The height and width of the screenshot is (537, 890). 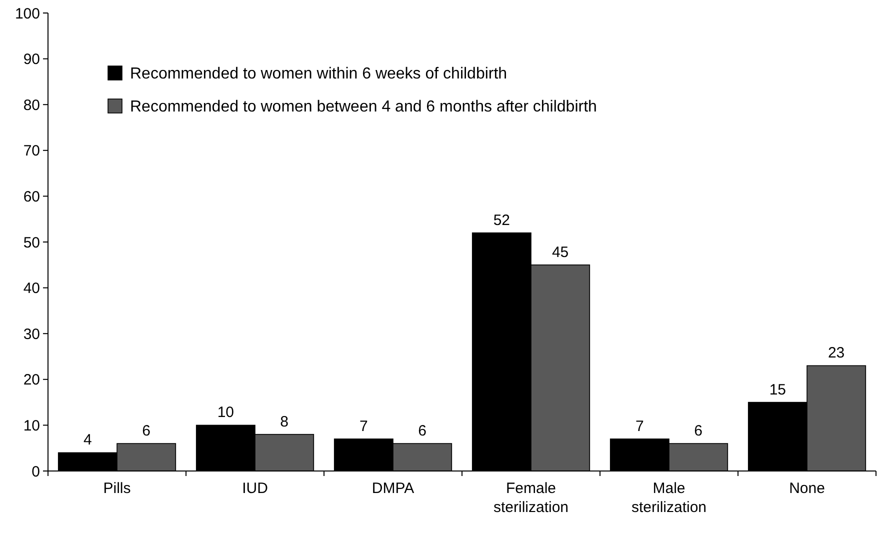 I want to click on y-tick-label: 90, so click(x=31, y=59).